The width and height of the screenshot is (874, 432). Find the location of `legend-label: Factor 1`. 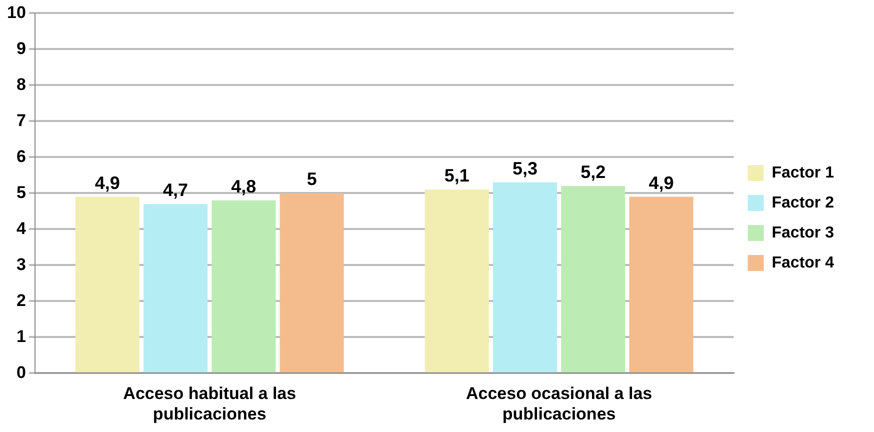

legend-label: Factor 1 is located at coordinates (803, 173).